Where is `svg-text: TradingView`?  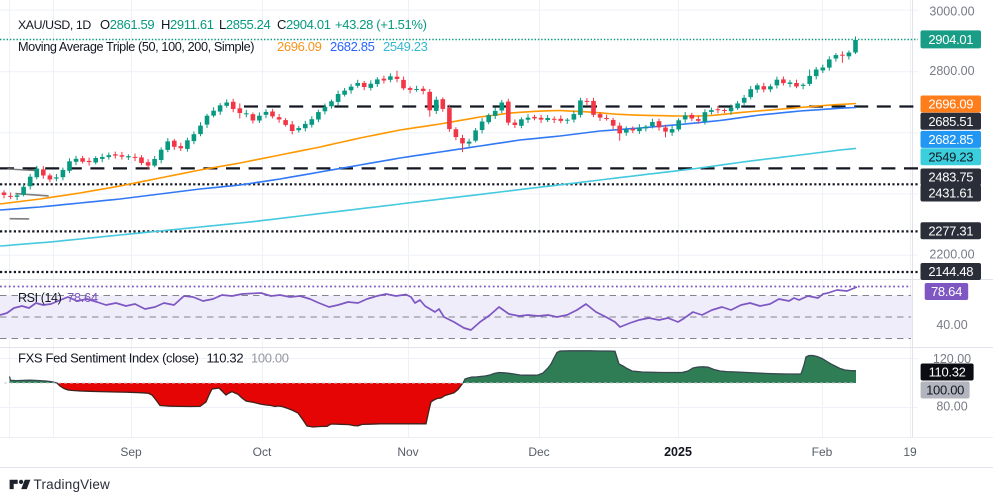
svg-text: TradingView is located at coordinates (72, 484).